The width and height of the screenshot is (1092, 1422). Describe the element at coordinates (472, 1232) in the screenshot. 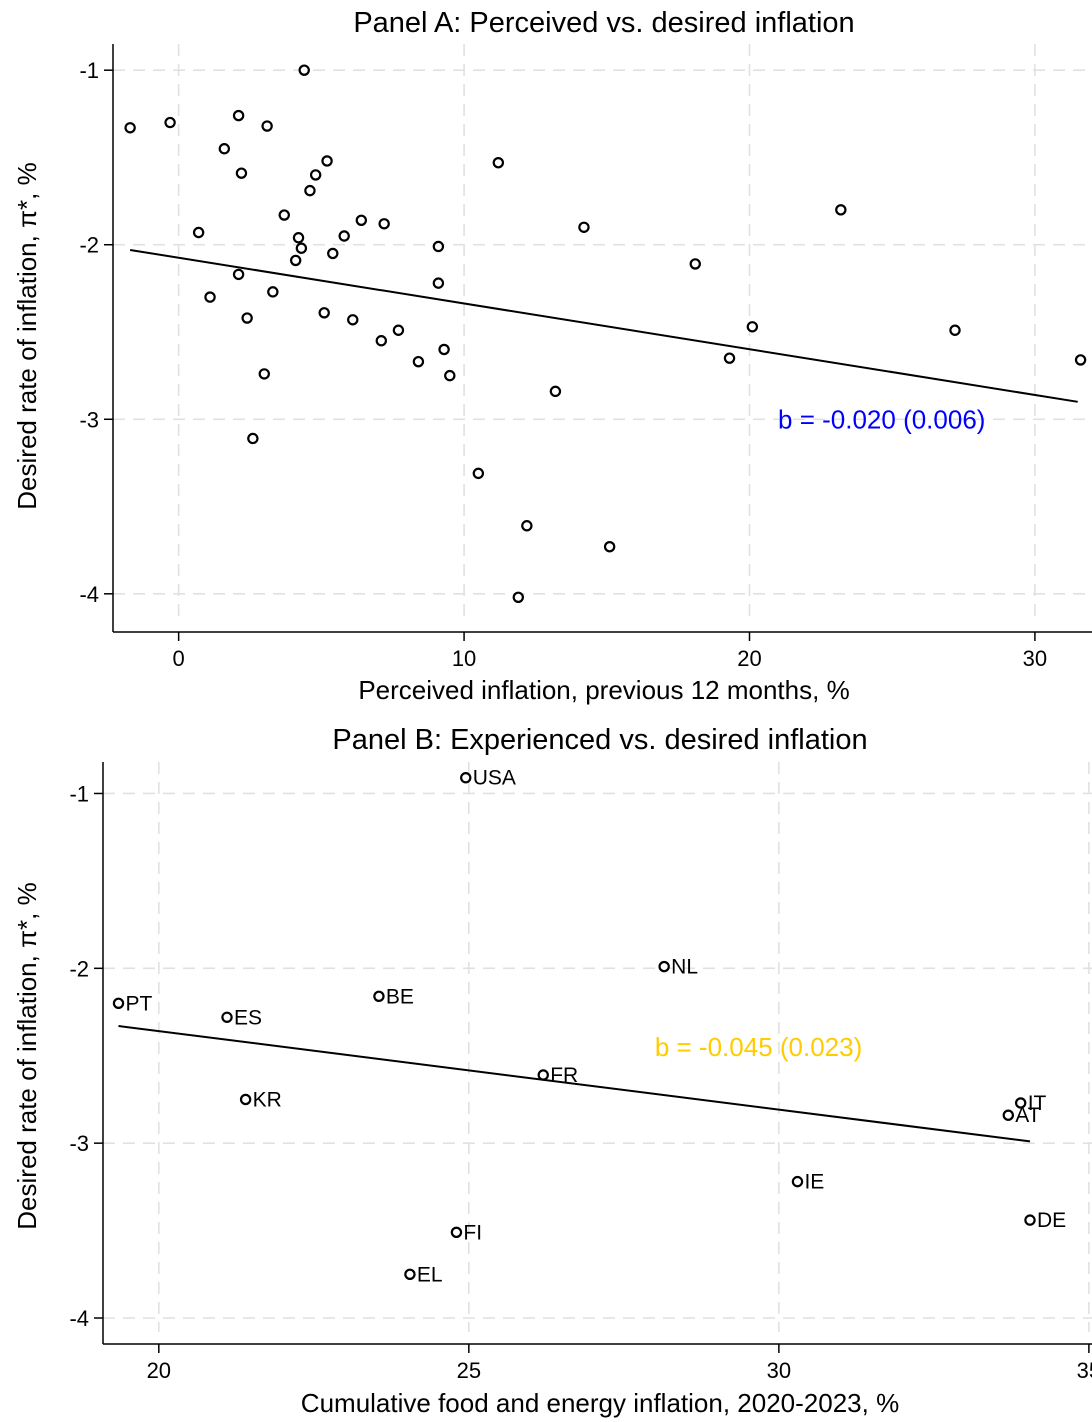

I see `panel-b-point-label: FI` at that location.